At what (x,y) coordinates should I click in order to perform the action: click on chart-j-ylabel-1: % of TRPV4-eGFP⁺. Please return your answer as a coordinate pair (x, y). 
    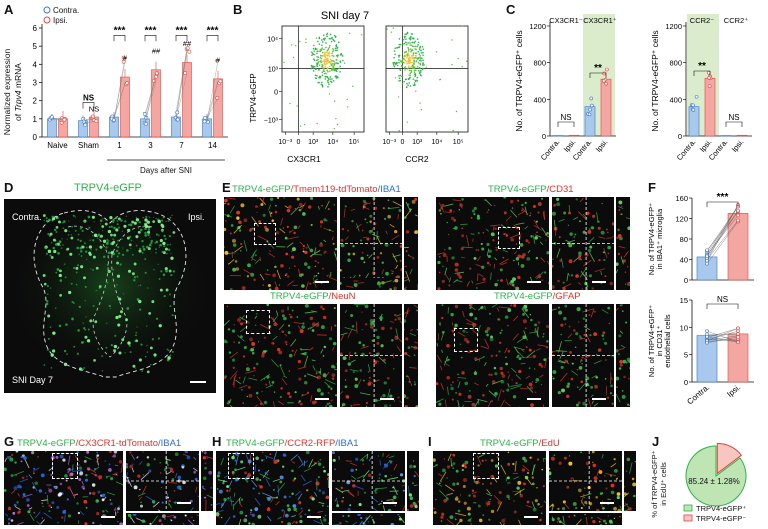
    Looking at the image, I should click on (654, 483).